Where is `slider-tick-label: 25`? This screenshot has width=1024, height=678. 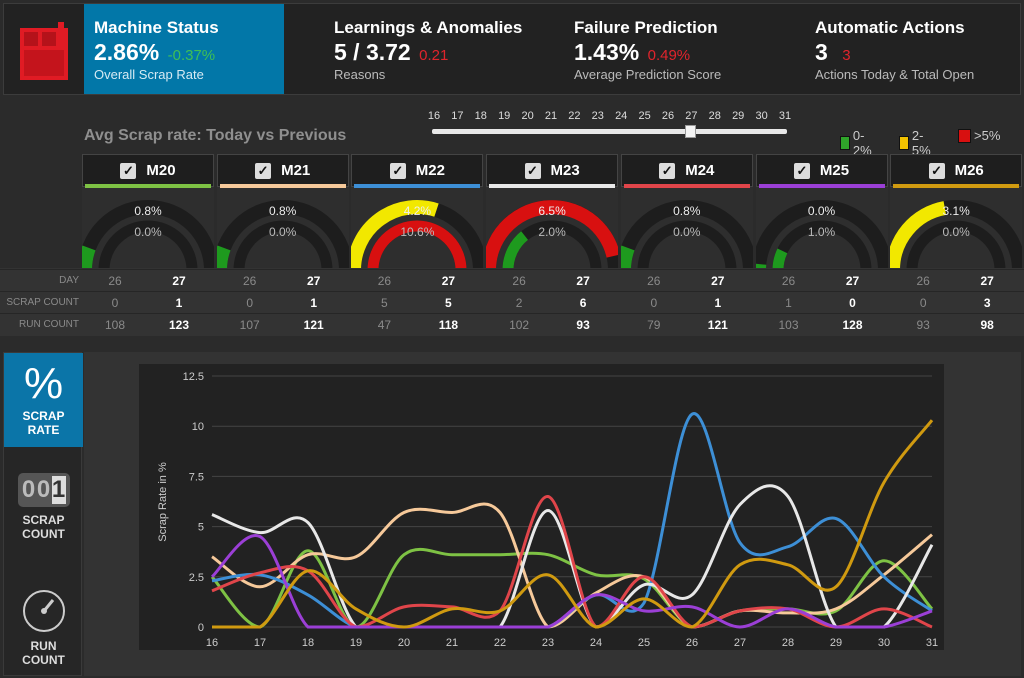 slider-tick-label: 25 is located at coordinates (644, 116).